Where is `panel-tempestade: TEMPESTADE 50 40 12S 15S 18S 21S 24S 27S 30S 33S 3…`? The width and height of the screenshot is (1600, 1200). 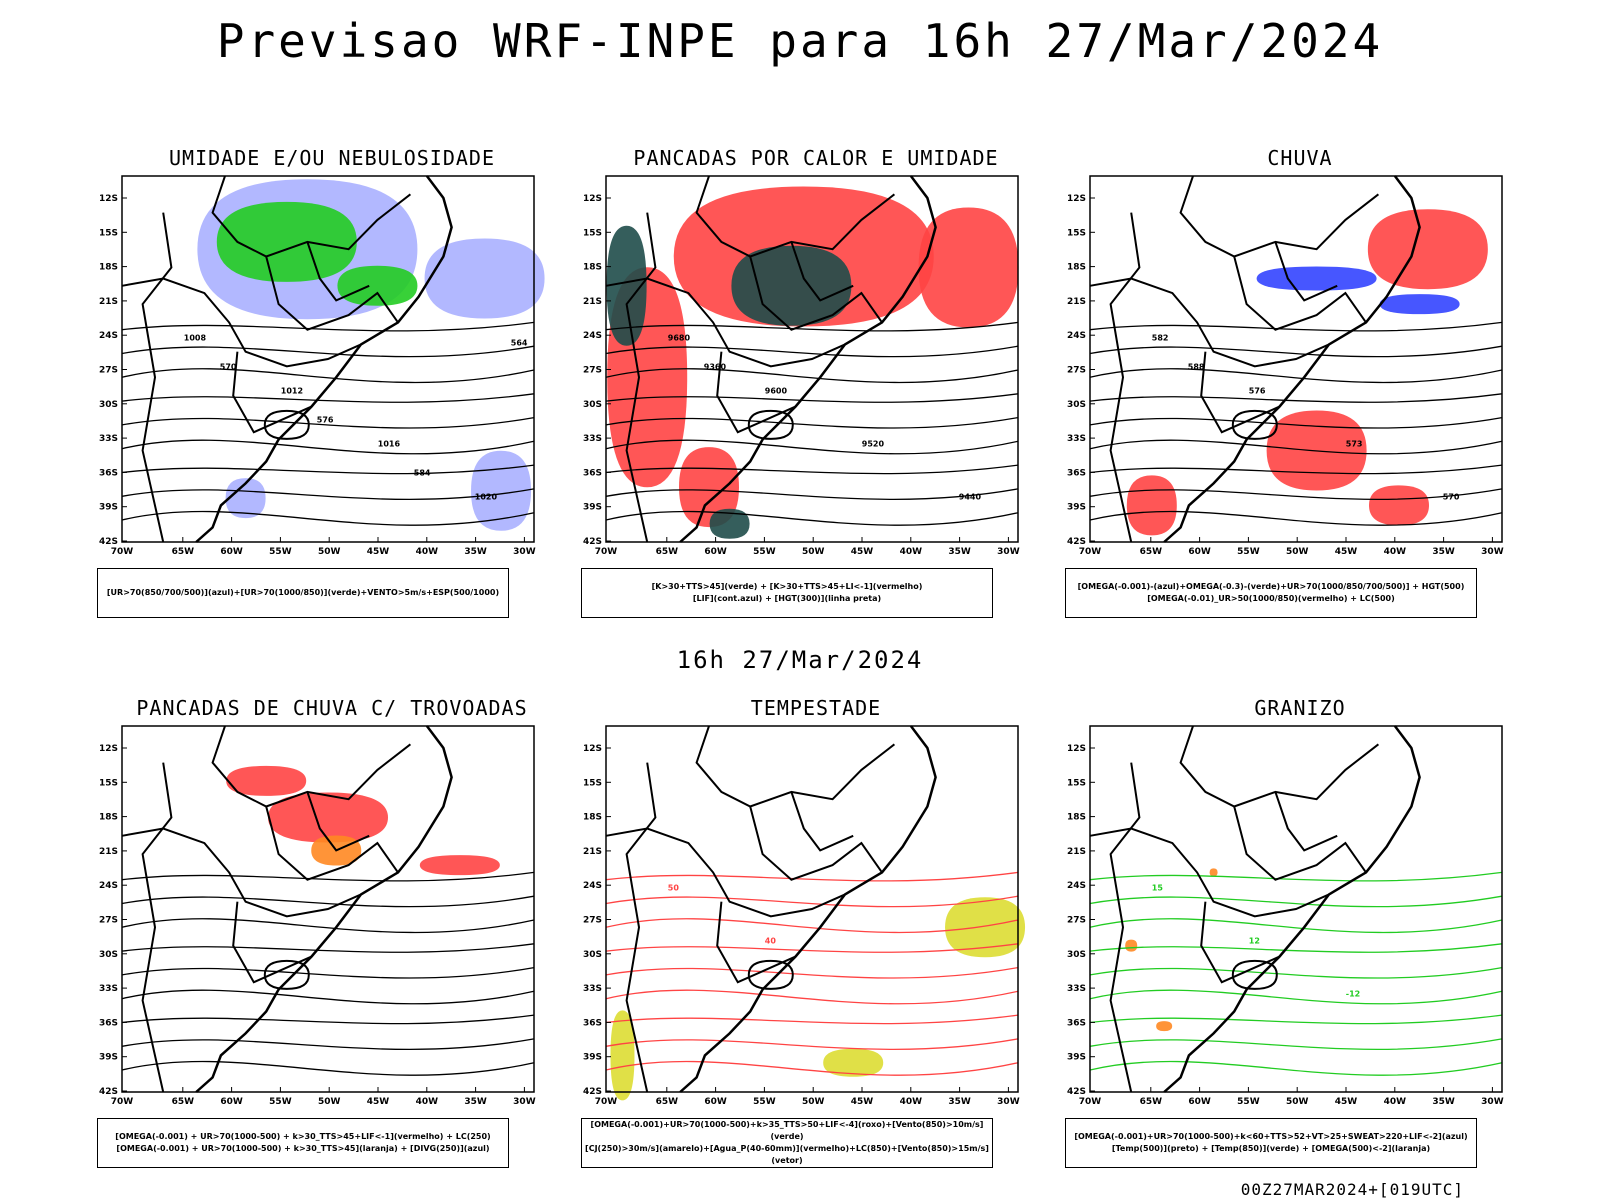
panel-tempestade: TEMPESTADE 50 40 12S 15S 18S 21S 24S 27S 30S 33S 3… is located at coordinates (816, 936).